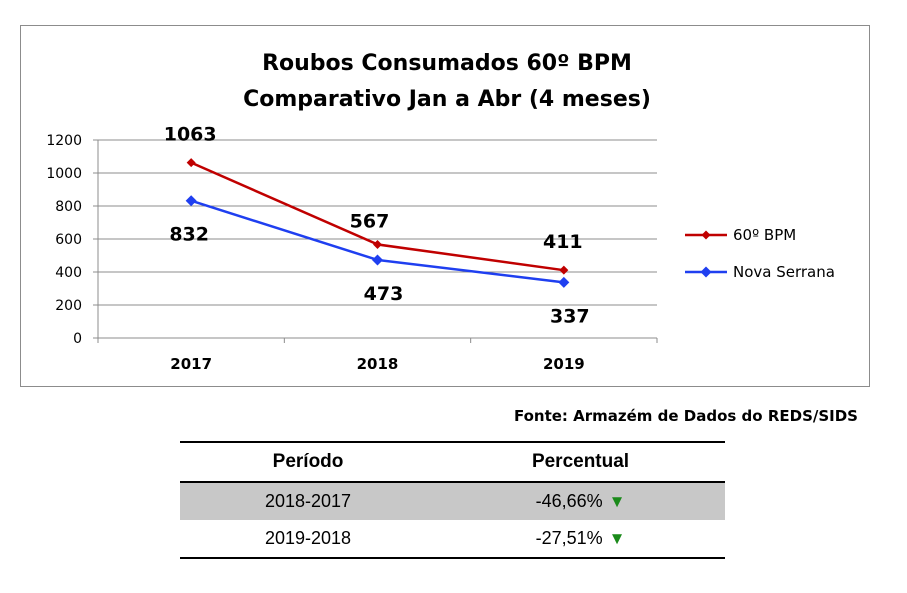 The height and width of the screenshot is (593, 907). What do you see at coordinates (77, 339) in the screenshot?
I see `y-tick-label: 0` at bounding box center [77, 339].